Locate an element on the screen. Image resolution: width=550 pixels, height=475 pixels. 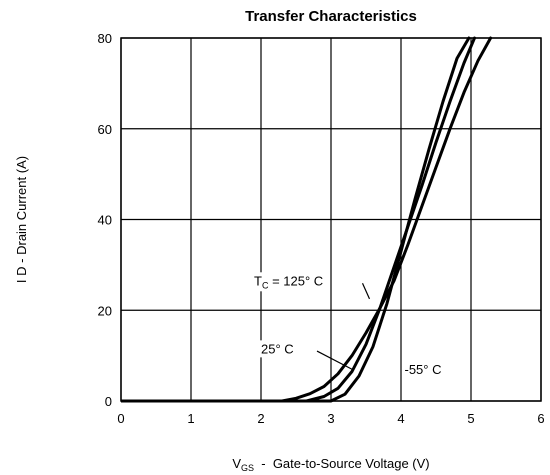
annotation-tm55: -55° C is located at coordinates (423, 369).